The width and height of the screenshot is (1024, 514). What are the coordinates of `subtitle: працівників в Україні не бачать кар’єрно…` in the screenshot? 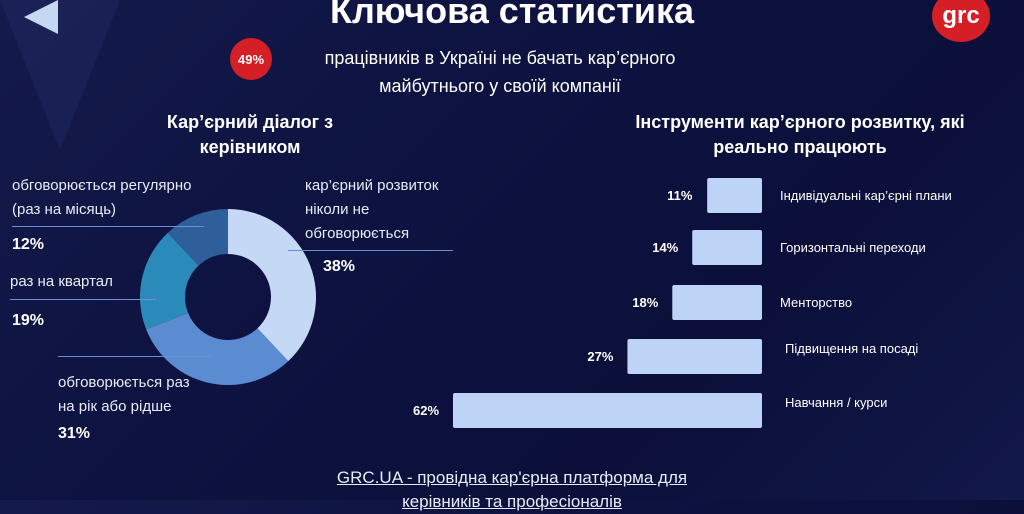 It's located at (500, 72).